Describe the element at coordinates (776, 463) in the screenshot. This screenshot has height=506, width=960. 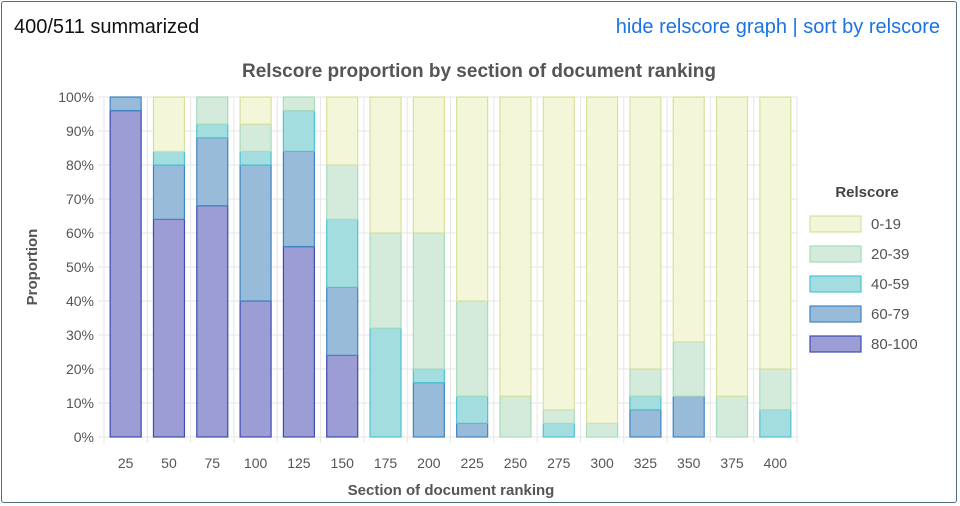
I see `x-tick-label: 400` at that location.